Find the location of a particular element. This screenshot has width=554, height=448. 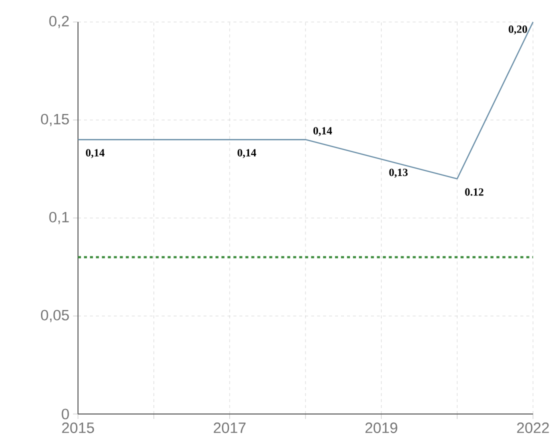

y-tick-label: 0,2 is located at coordinates (59, 22).